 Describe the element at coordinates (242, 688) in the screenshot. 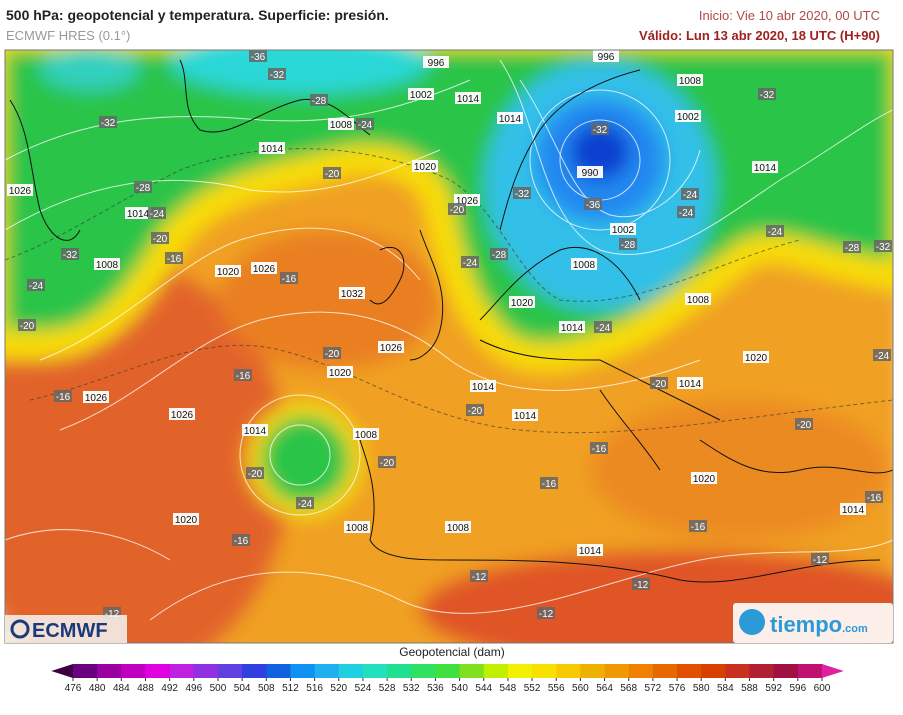

I see `colorbar-label: 504` at that location.